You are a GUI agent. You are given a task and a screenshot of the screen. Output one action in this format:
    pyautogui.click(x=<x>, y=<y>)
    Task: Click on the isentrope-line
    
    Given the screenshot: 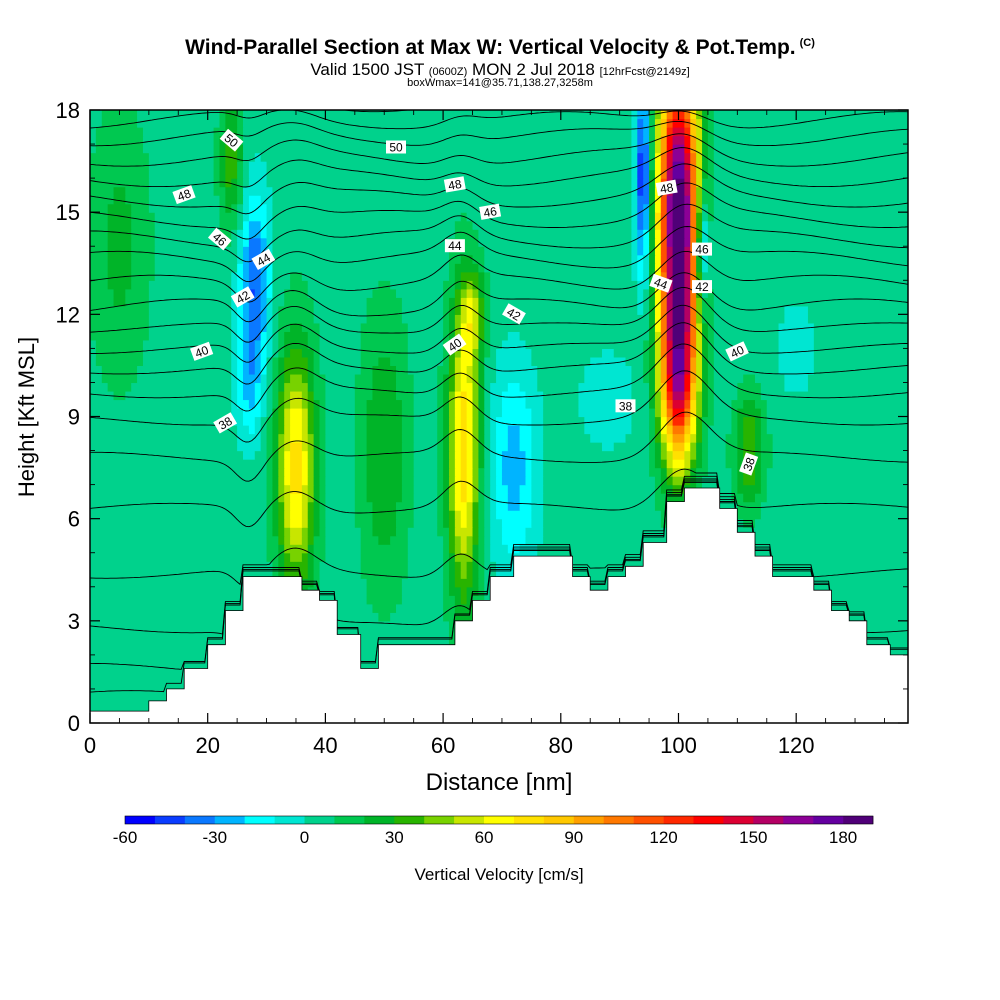 What is the action you would take?
    pyautogui.click(x=499, y=254)
    